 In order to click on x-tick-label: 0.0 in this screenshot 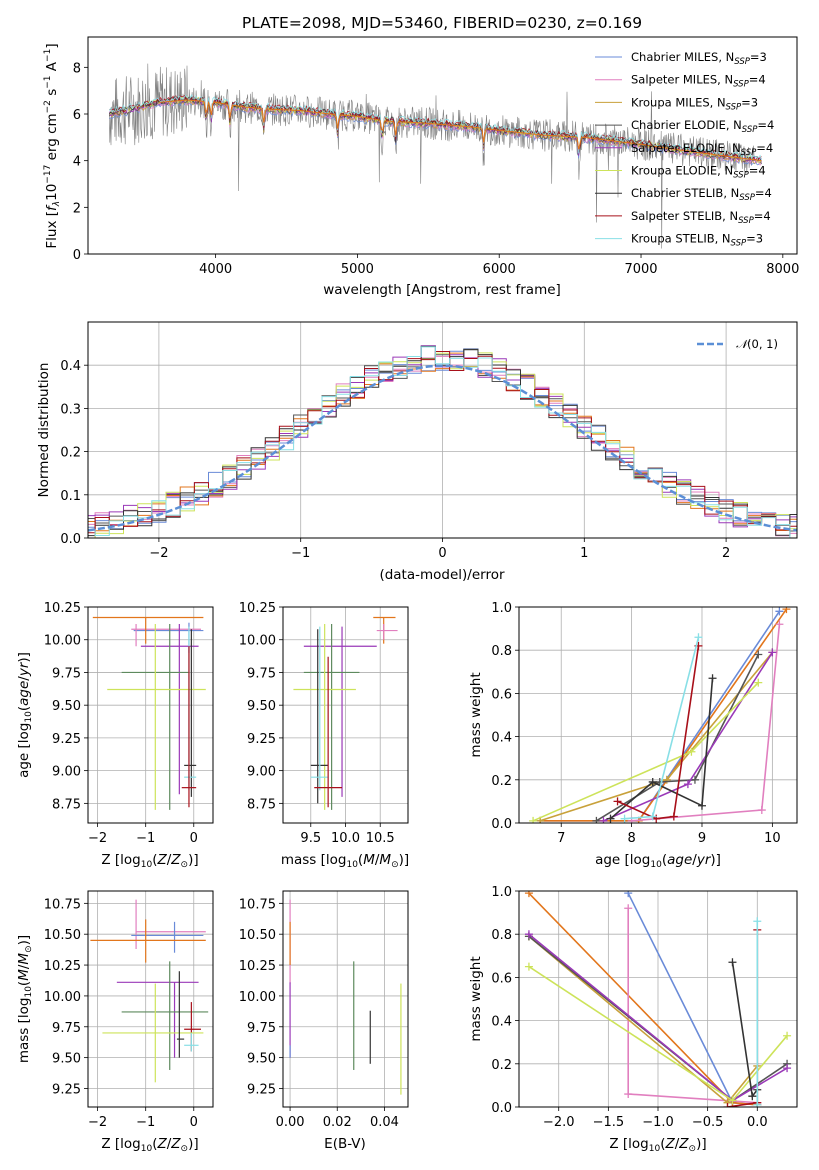, I will do `click(757, 1122)`.